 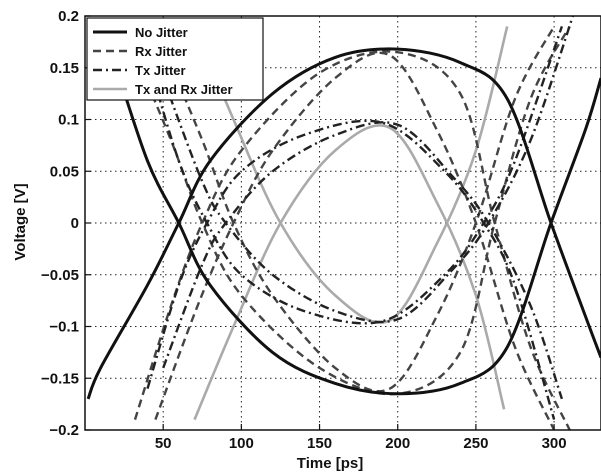 I want to click on y-tick-label: 0.2, so click(x=68, y=16).